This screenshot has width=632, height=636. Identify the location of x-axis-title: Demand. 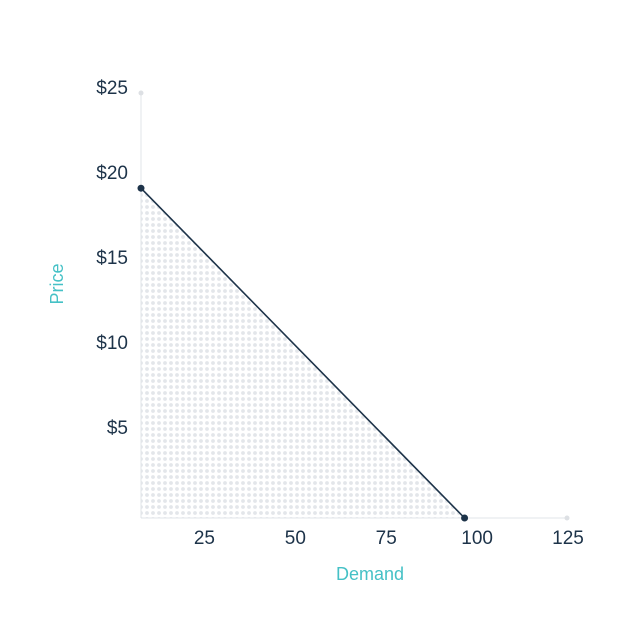
(370, 574).